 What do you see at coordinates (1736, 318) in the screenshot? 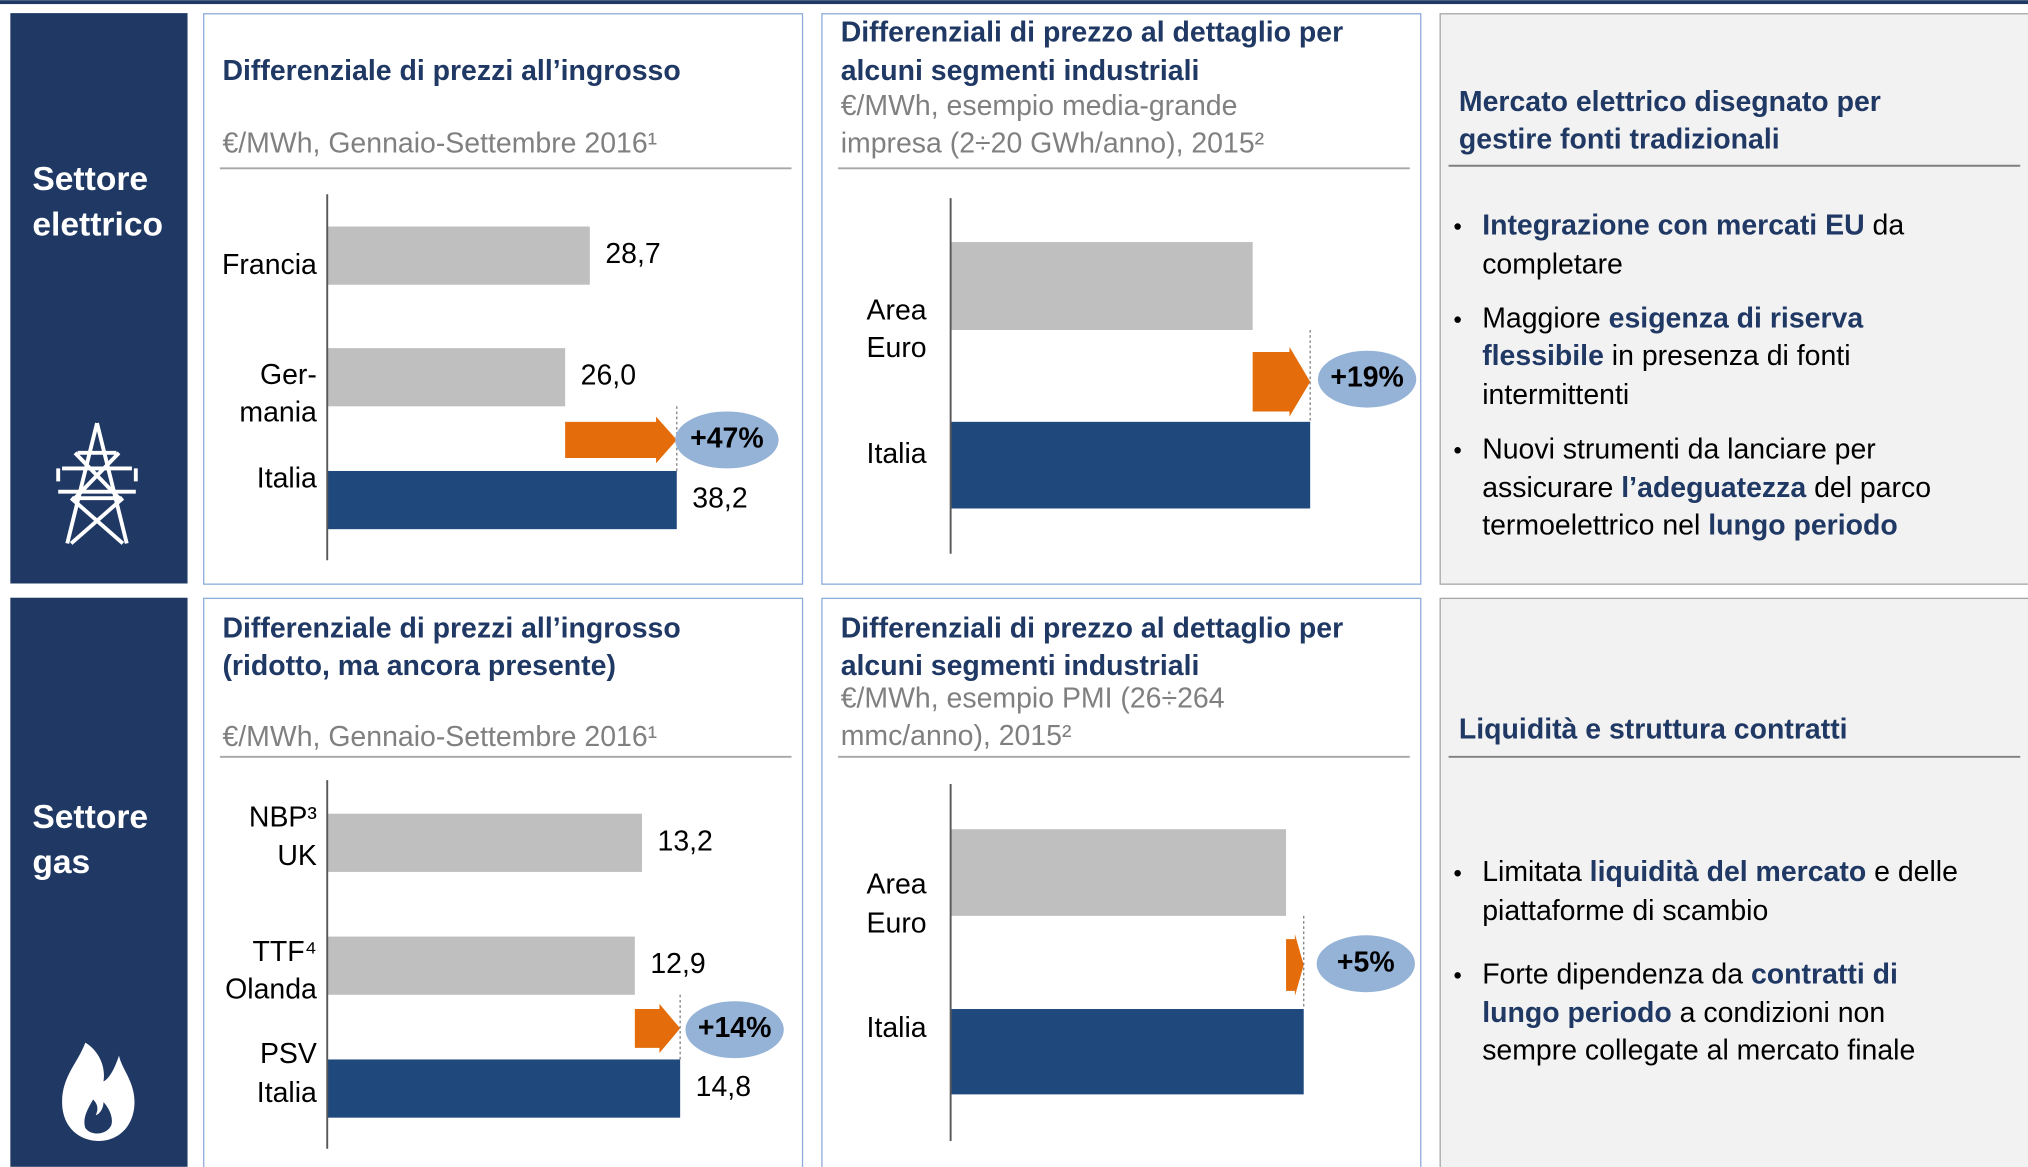
I see `text-run: esigenza di riserva` at bounding box center [1736, 318].